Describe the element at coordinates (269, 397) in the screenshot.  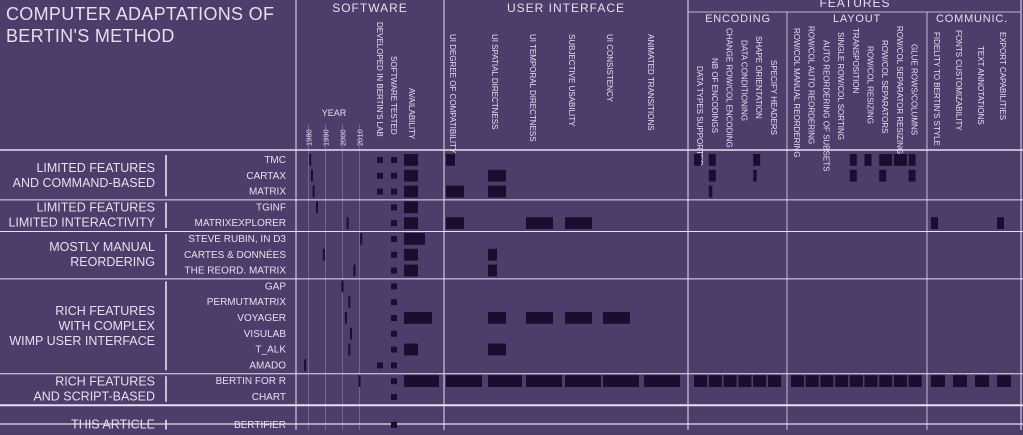
I see `row-label: CHART` at that location.